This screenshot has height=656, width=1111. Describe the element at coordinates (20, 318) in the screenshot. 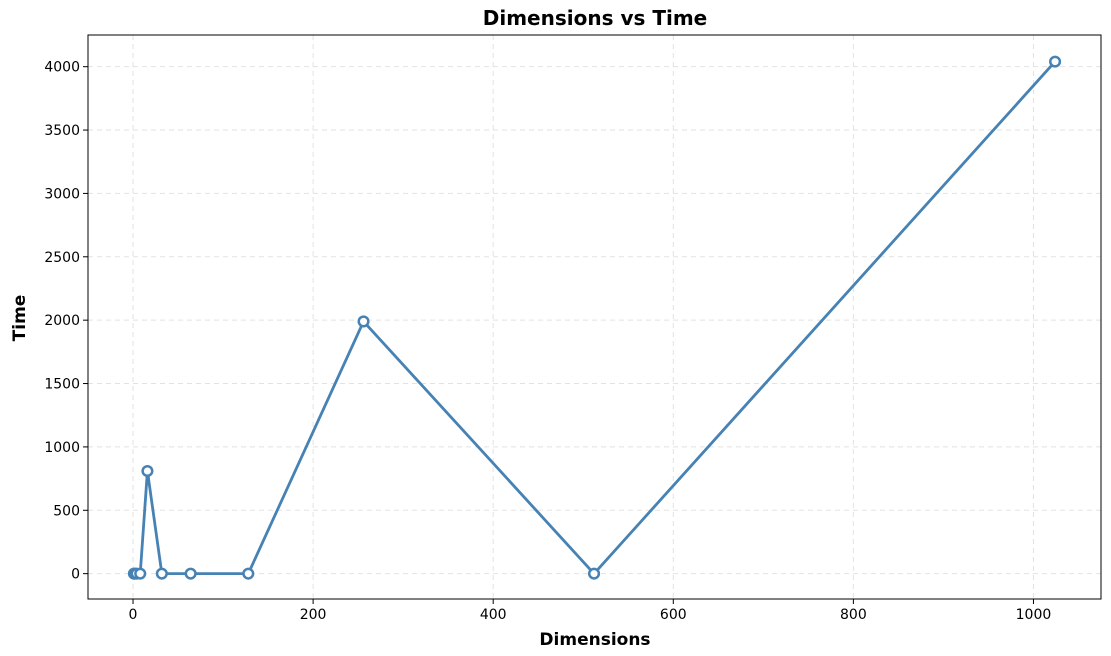

I see `y-axis-label: Time` at that location.